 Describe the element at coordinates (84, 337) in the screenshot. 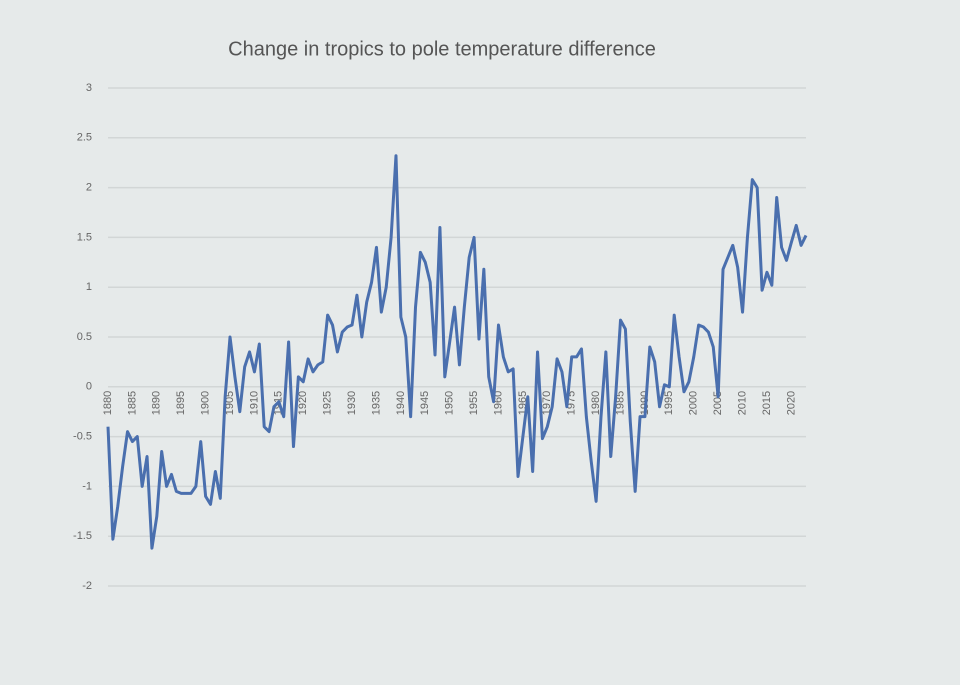

I see `y-tick-label: 0.5` at that location.